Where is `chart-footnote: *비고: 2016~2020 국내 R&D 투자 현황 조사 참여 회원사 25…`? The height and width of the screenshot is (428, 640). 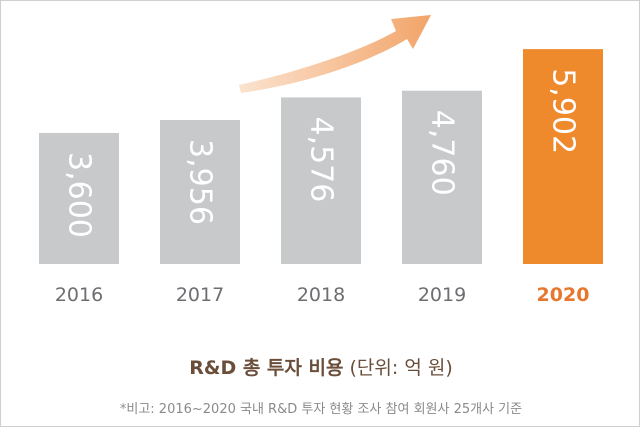 chart-footnote: *비고: 2016~2020 국내 R&D 투자 현황 조사 참여 회원사 25… is located at coordinates (321, 409).